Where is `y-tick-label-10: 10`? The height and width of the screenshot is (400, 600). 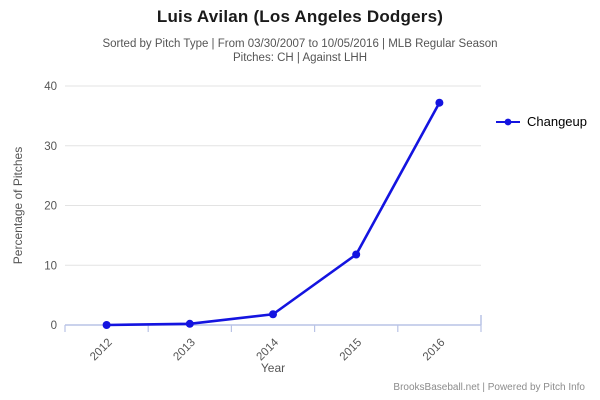
y-tick-label-10: 10 is located at coordinates (50, 266).